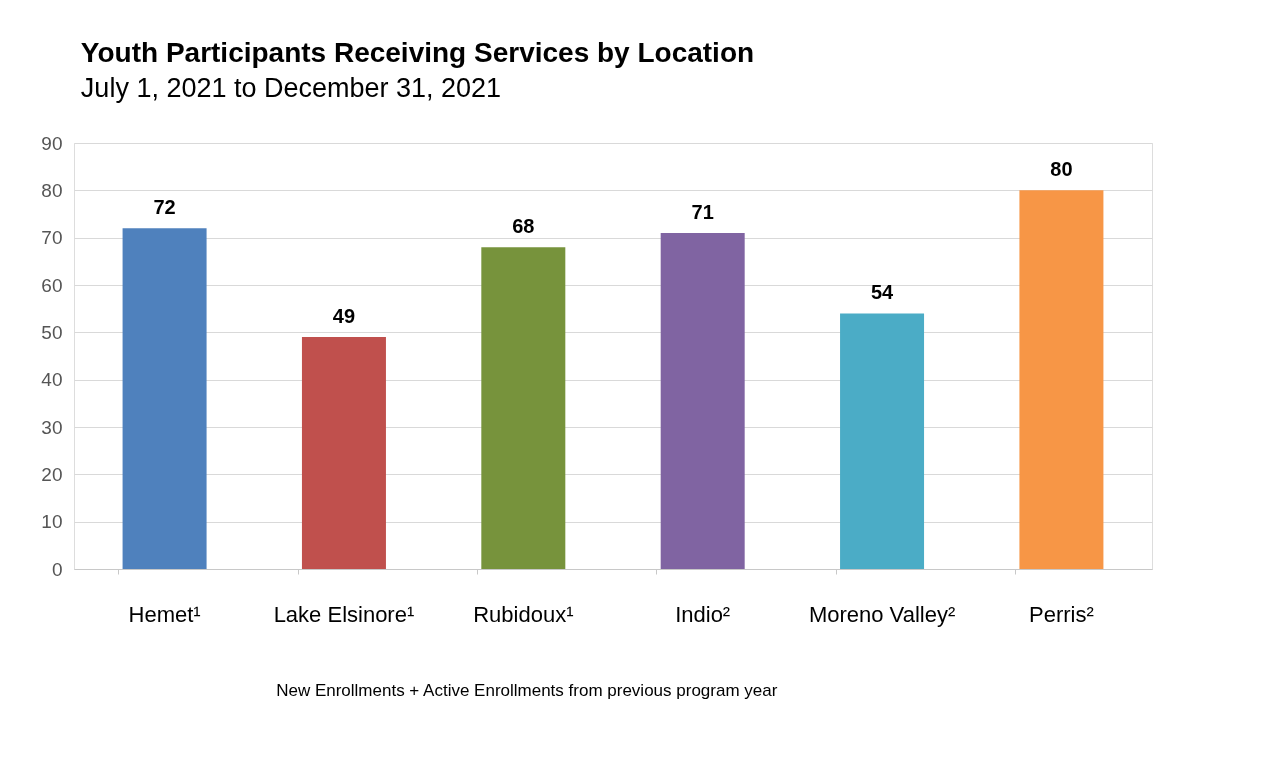 The width and height of the screenshot is (1265, 774). Describe the element at coordinates (52, 332) in the screenshot. I see `y-tick-label: 50` at that location.